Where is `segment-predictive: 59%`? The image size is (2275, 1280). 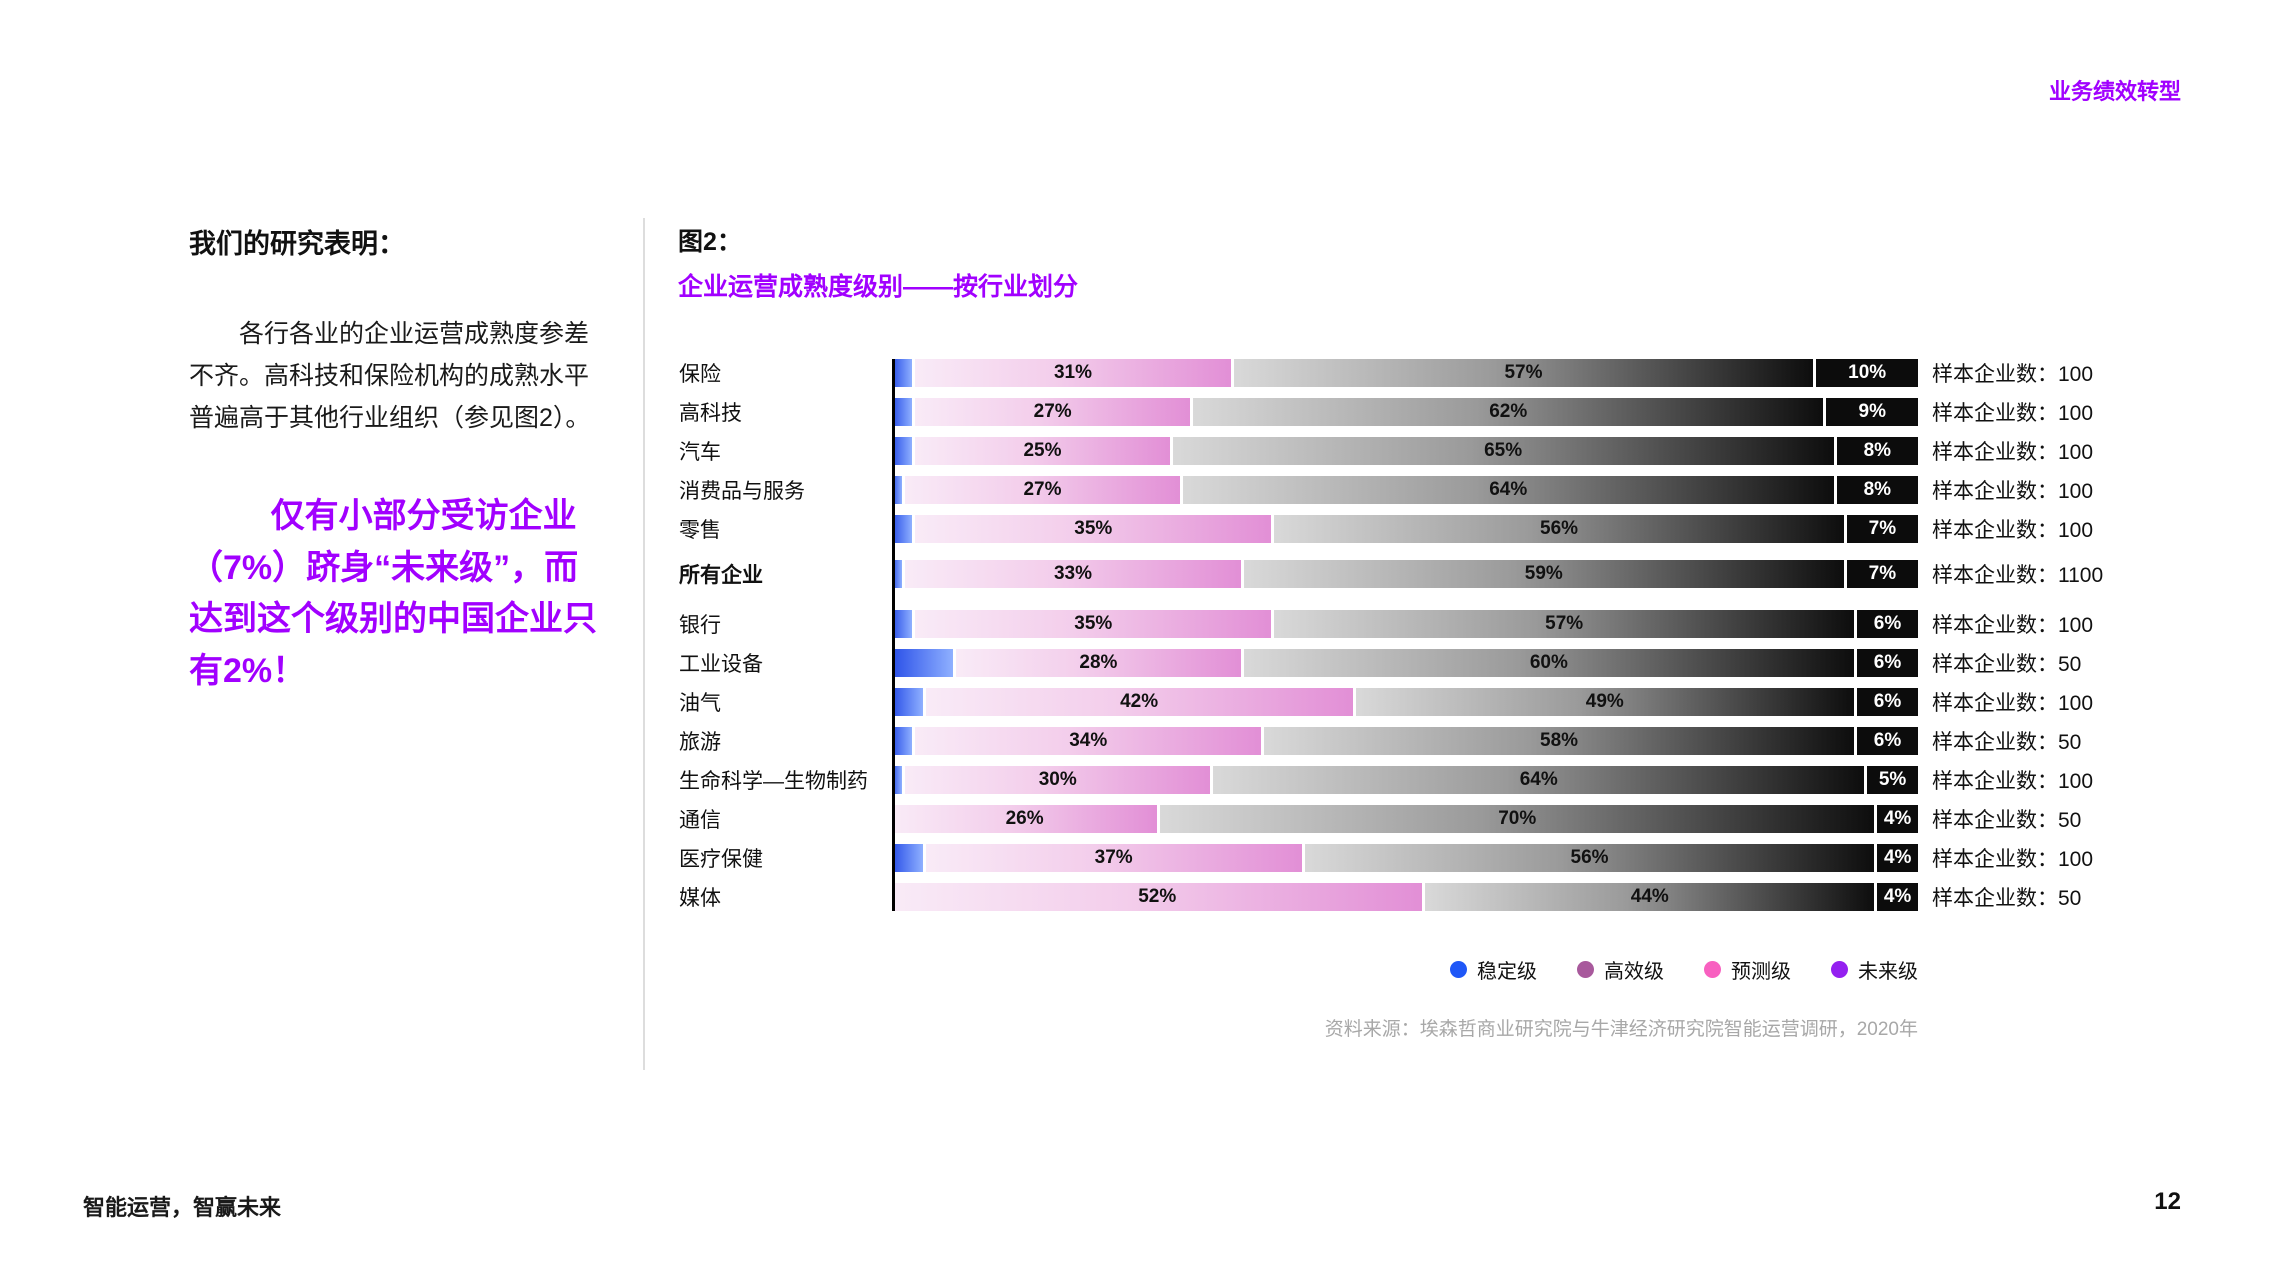 segment-predictive: 59% is located at coordinates (1543, 574).